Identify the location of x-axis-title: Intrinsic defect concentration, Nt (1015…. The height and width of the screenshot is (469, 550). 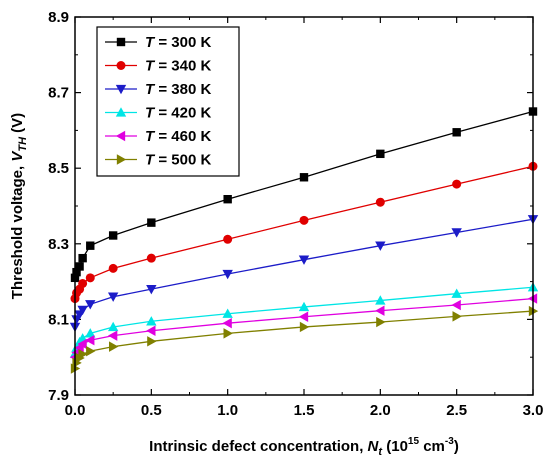
(304, 447).